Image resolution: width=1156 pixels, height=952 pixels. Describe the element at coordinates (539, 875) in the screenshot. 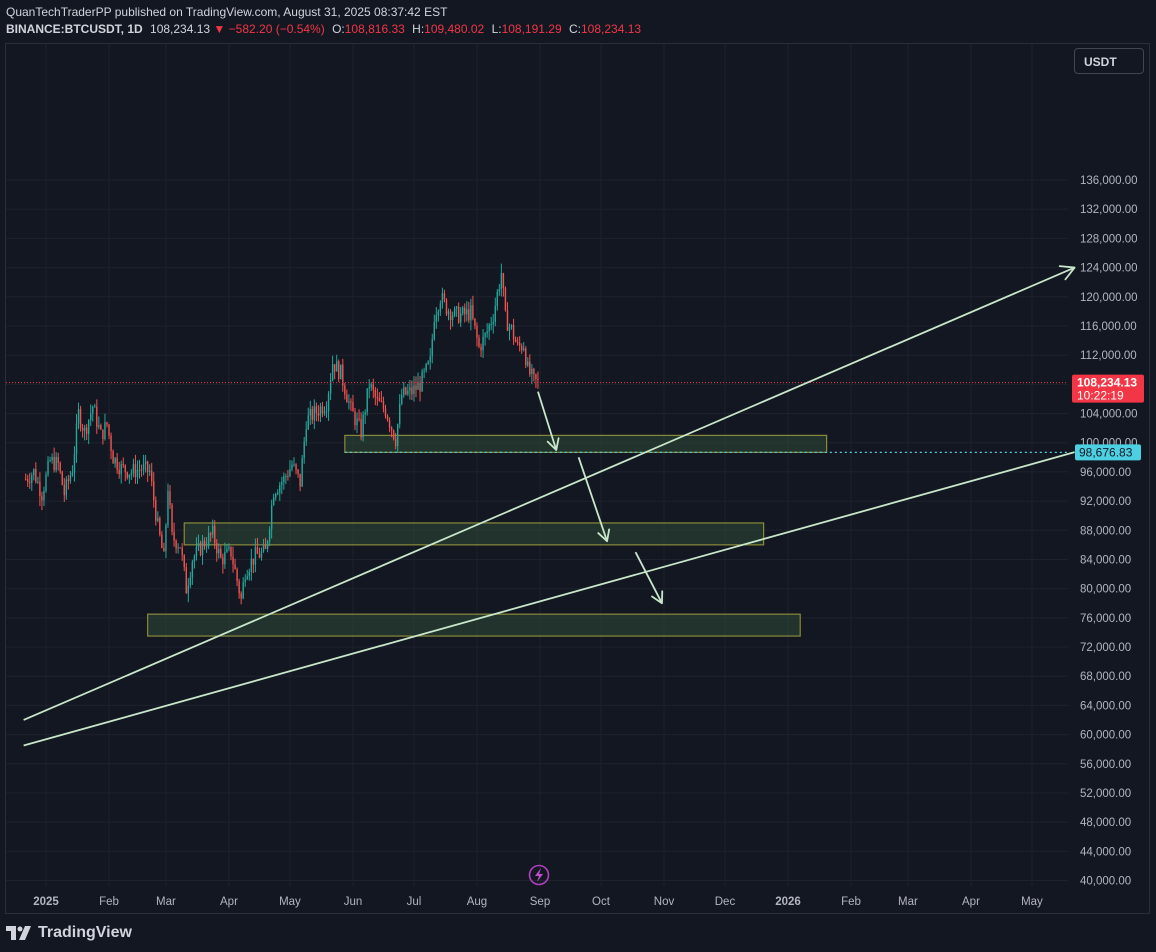

I see `lightning-icon` at that location.